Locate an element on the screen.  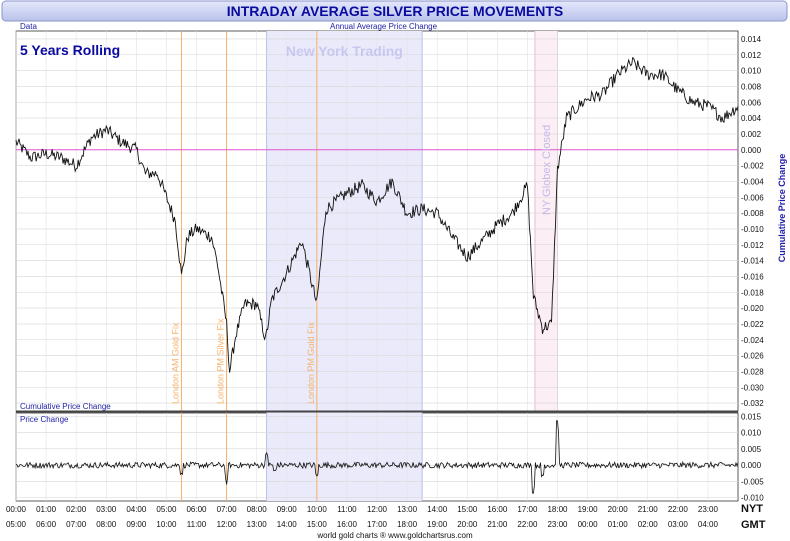
gmt-tick-14: 19:00 is located at coordinates (437, 524).